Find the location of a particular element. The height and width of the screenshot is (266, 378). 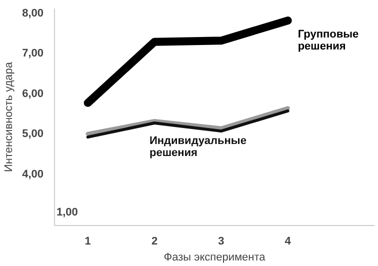

series-label: Индивидуальные решения is located at coordinates (198, 147).